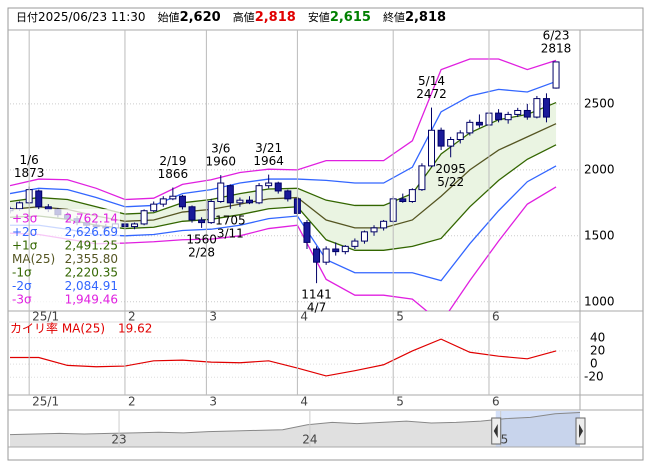 This screenshot has height=470, width=653. Describe the element at coordinates (201, 252) in the screenshot. I see `annotation-date: 2/28` at that location.